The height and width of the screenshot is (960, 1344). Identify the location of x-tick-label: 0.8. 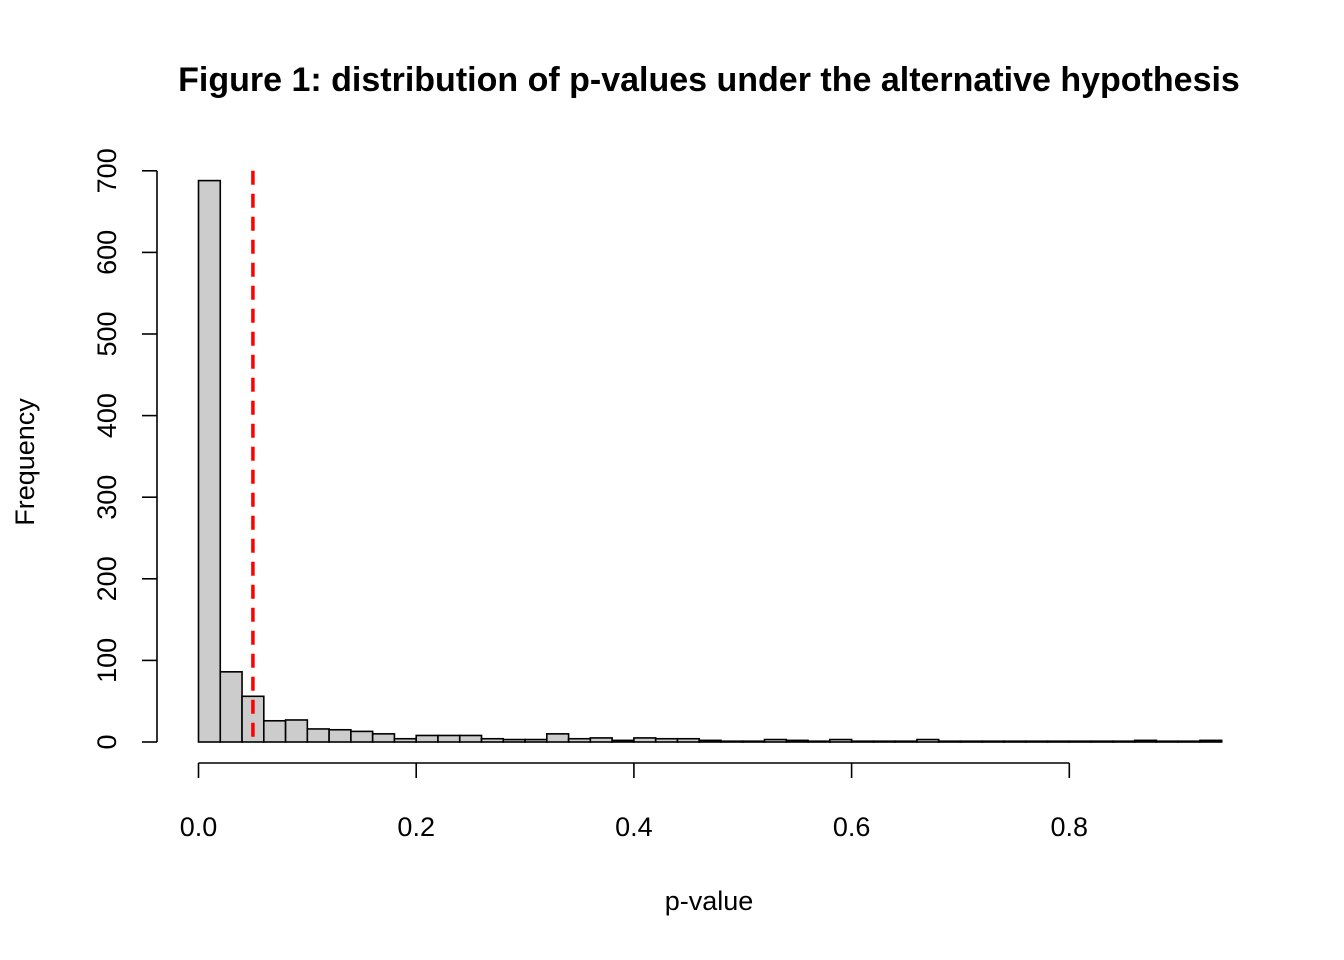
(1070, 827).